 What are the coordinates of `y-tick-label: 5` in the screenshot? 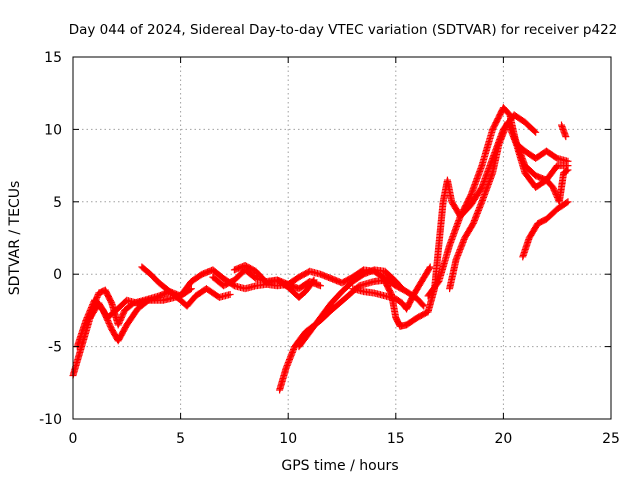 It's located at (57, 203).